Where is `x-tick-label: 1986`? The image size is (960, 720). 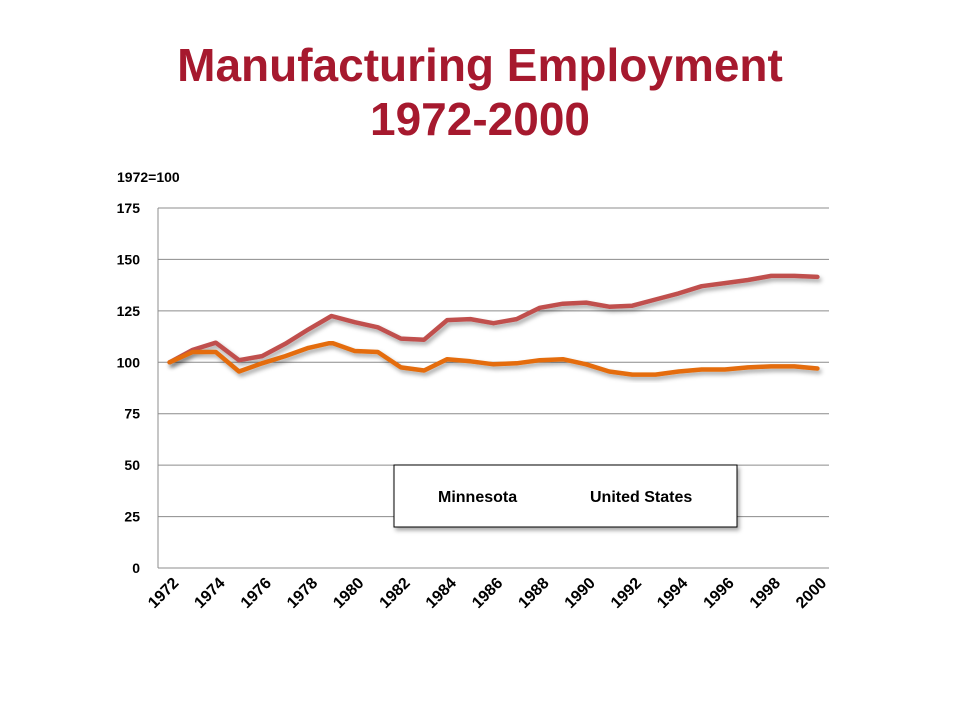 x-tick-label: 1986 is located at coordinates (487, 593).